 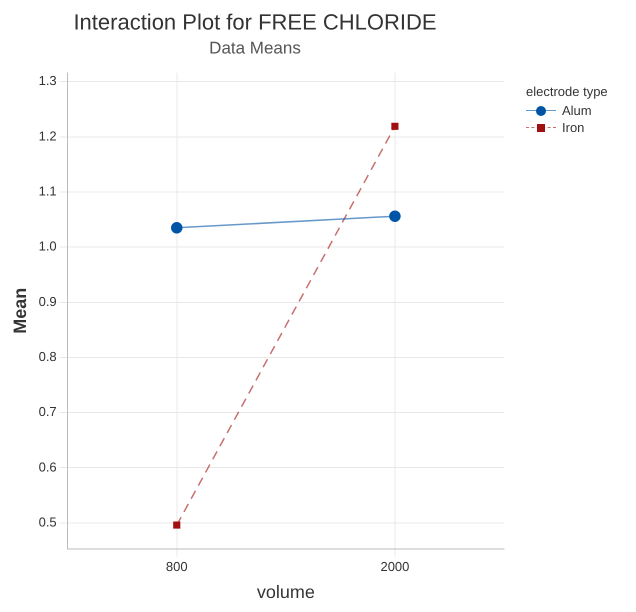 I want to click on chart-subtitle: Data Means, so click(x=255, y=48).